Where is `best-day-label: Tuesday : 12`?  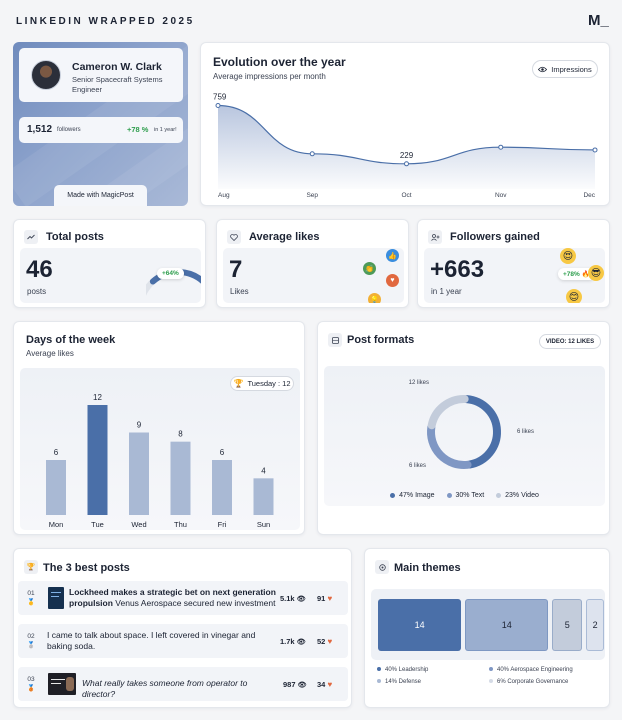
best-day-label: Tuesday : 12 is located at coordinates (269, 383).